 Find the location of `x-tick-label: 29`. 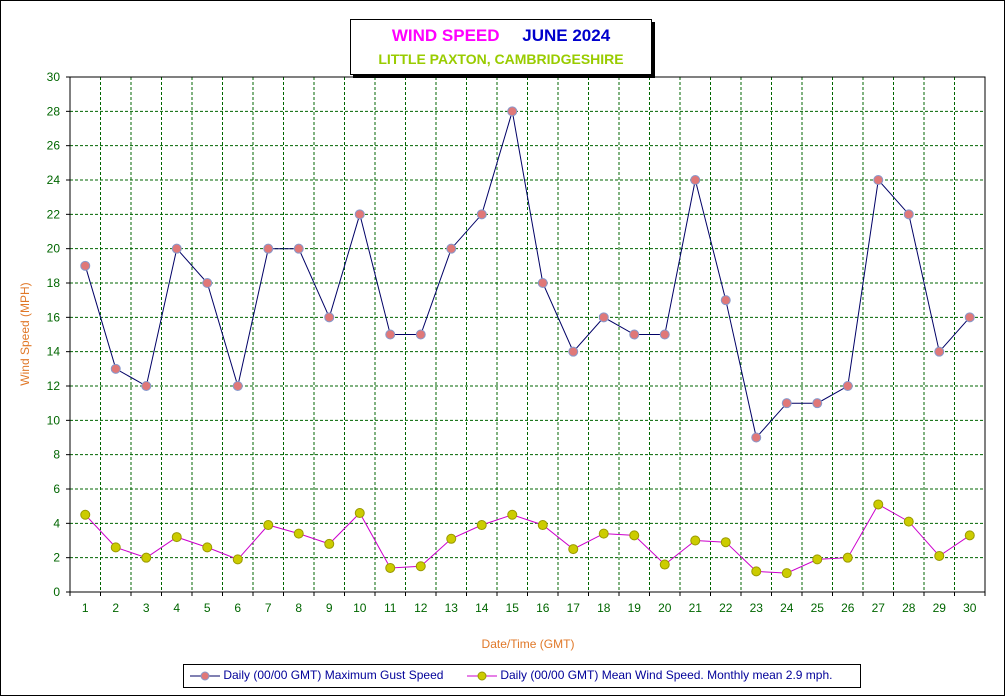

x-tick-label: 29 is located at coordinates (940, 608).